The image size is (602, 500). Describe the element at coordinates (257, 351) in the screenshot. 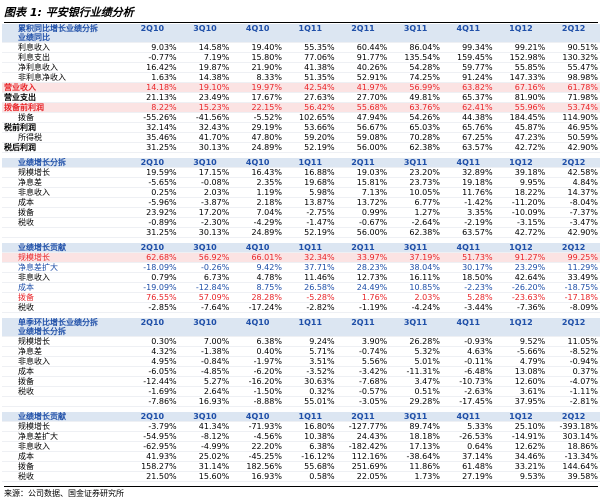

I see `cell-value: 0.40%` at that location.